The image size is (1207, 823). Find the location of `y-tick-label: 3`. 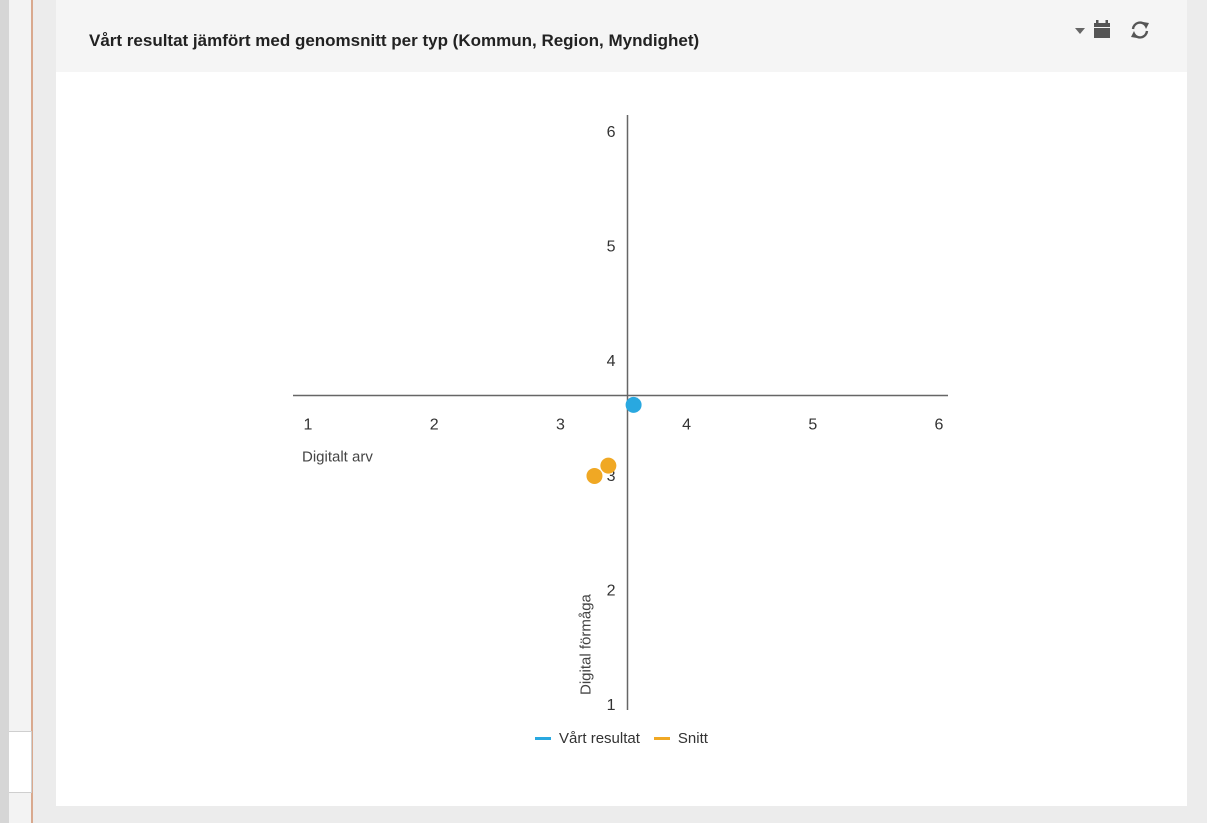

y-tick-label: 3 is located at coordinates (611, 476).